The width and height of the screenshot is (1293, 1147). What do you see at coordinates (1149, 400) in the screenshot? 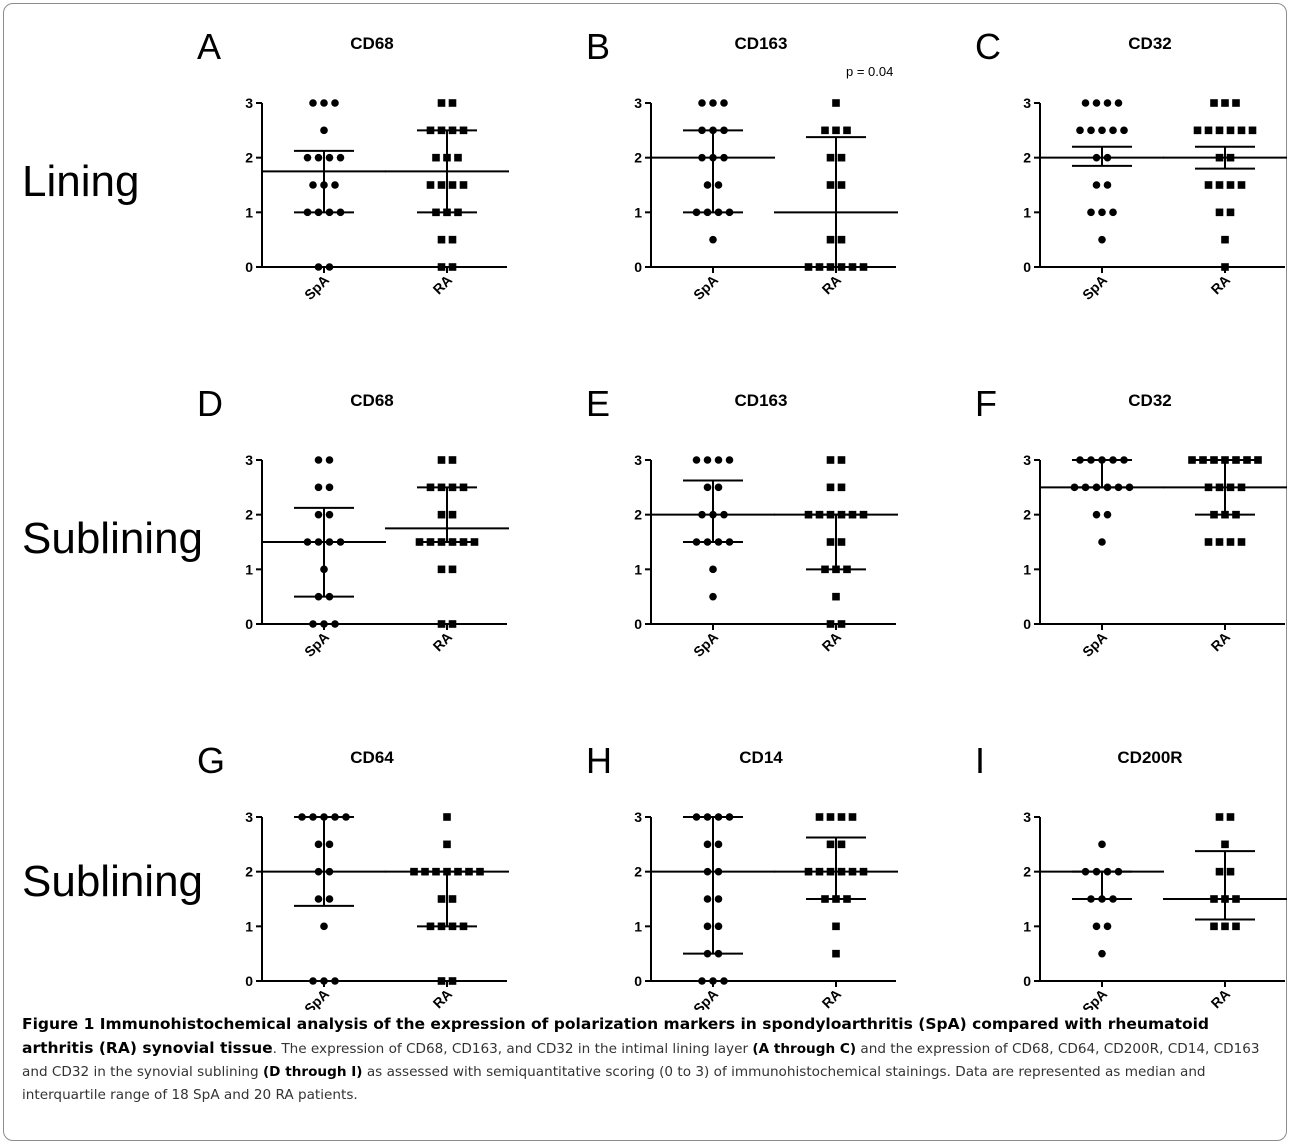
I see `panel-title: CD32` at bounding box center [1149, 400].